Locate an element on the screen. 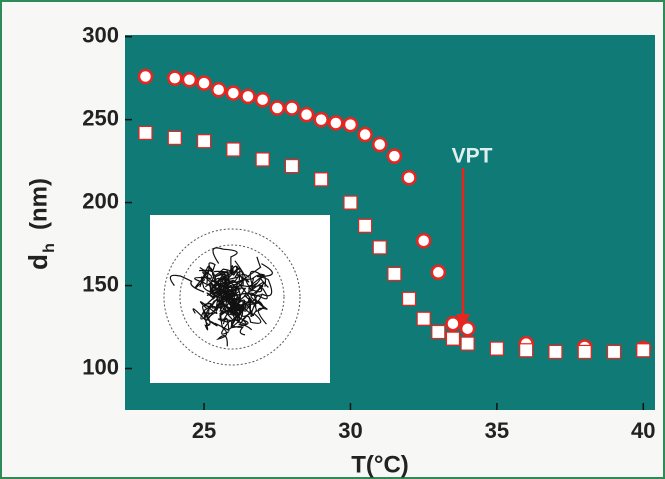 The width and height of the screenshot is (665, 479). y-label-sub: h is located at coordinates (49, 248).